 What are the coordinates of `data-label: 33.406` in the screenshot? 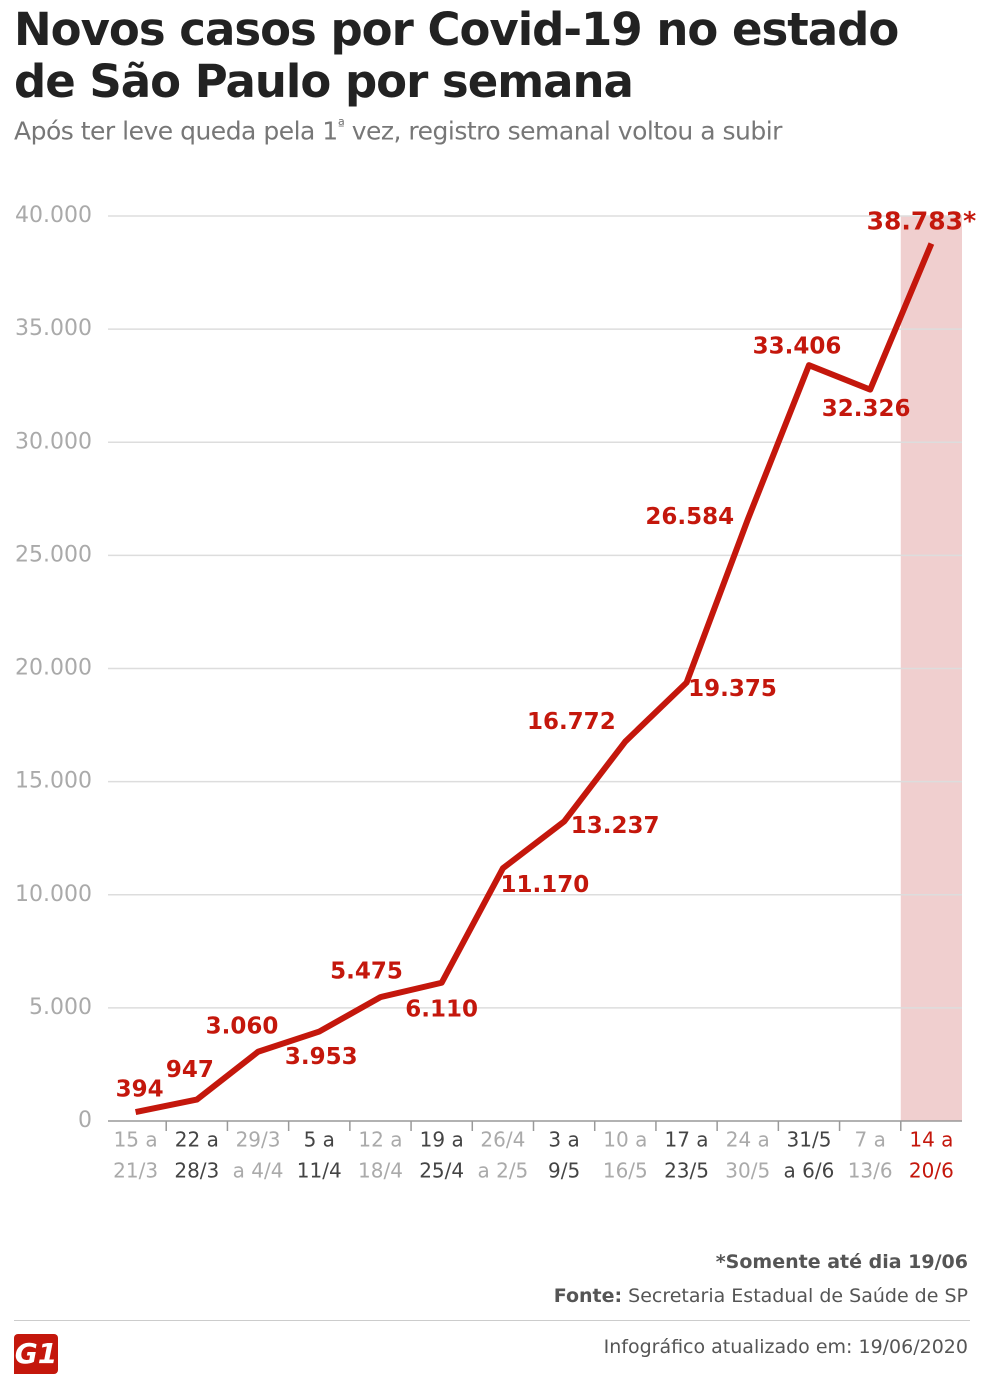 It's located at (797, 347).